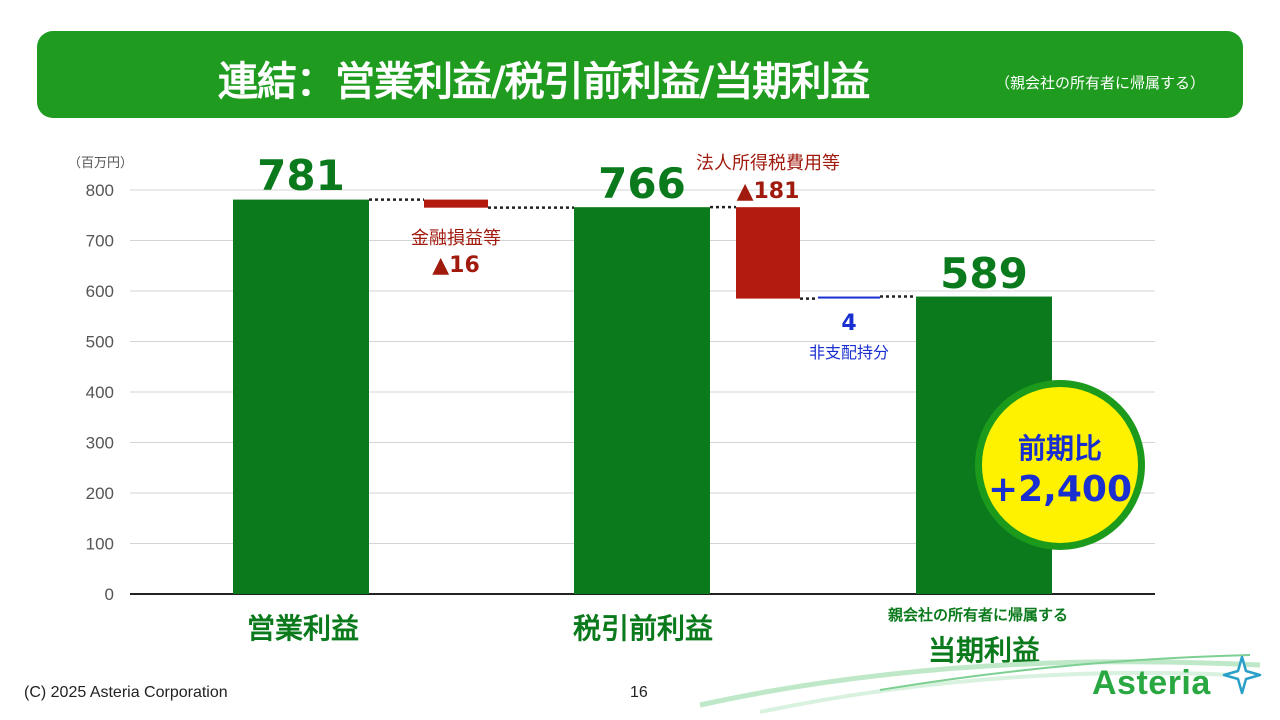  Describe the element at coordinates (849, 297) in the screenshot. I see `bar-increase` at that location.